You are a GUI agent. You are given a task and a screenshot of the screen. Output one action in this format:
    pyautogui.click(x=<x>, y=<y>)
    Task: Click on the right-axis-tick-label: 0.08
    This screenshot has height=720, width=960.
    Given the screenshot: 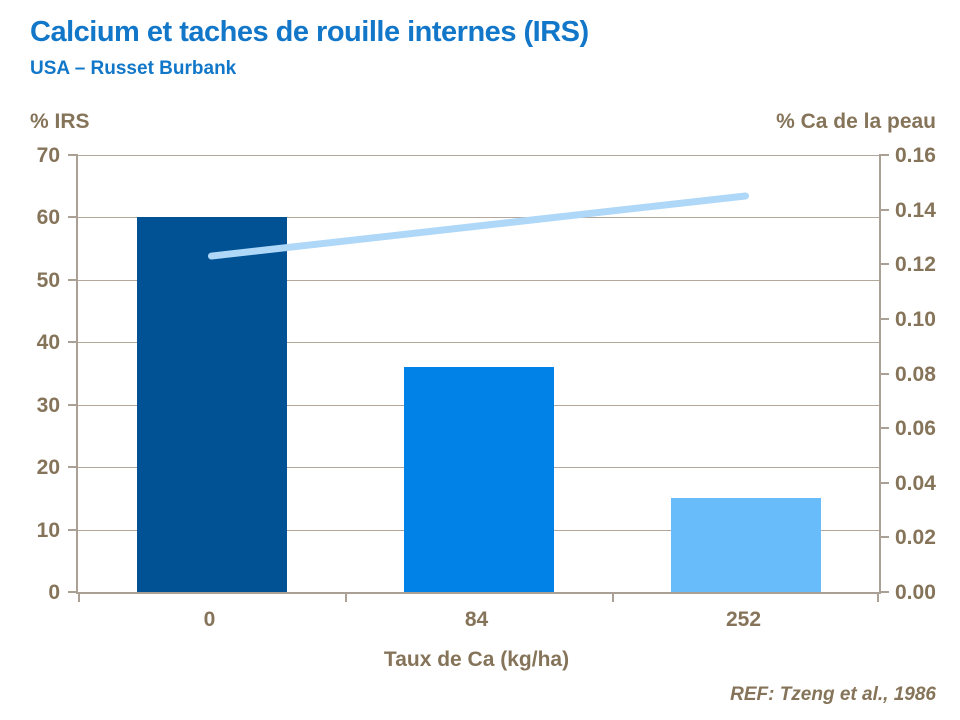 What is the action you would take?
    pyautogui.click(x=915, y=374)
    